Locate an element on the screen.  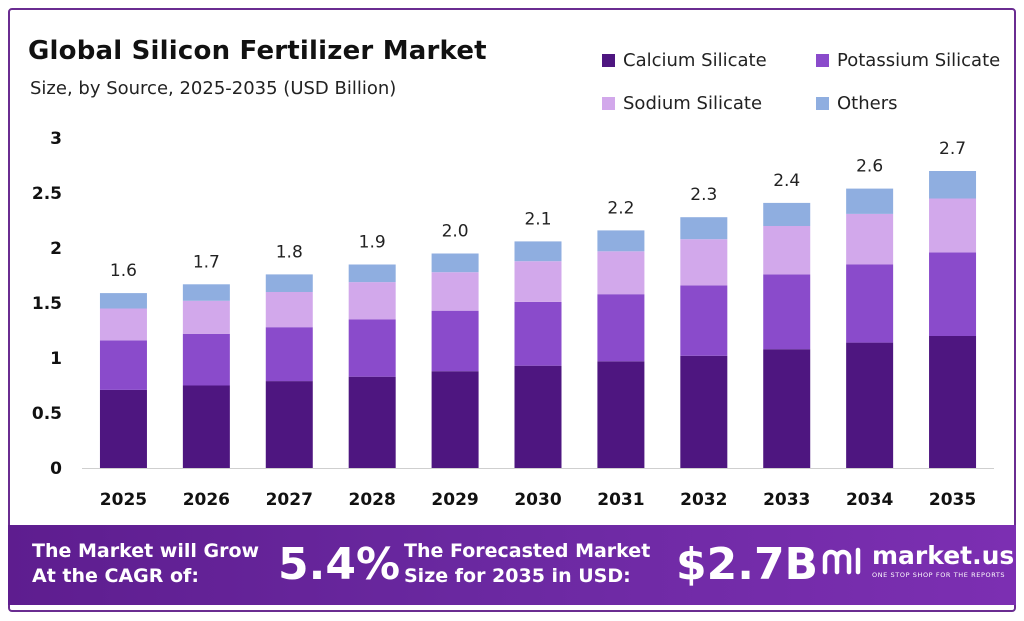
x-tick-label: 2028 is located at coordinates (372, 500).